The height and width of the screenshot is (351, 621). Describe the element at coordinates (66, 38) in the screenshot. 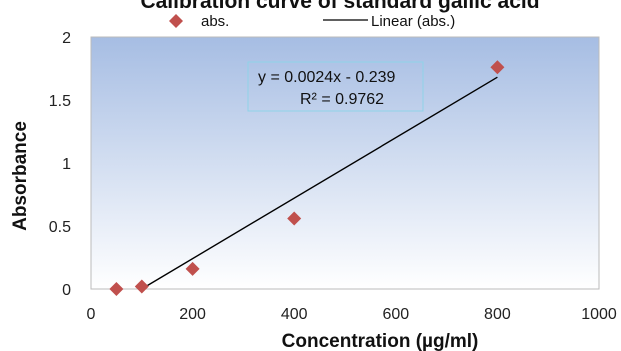

I see `y-tick-label: 2` at that location.